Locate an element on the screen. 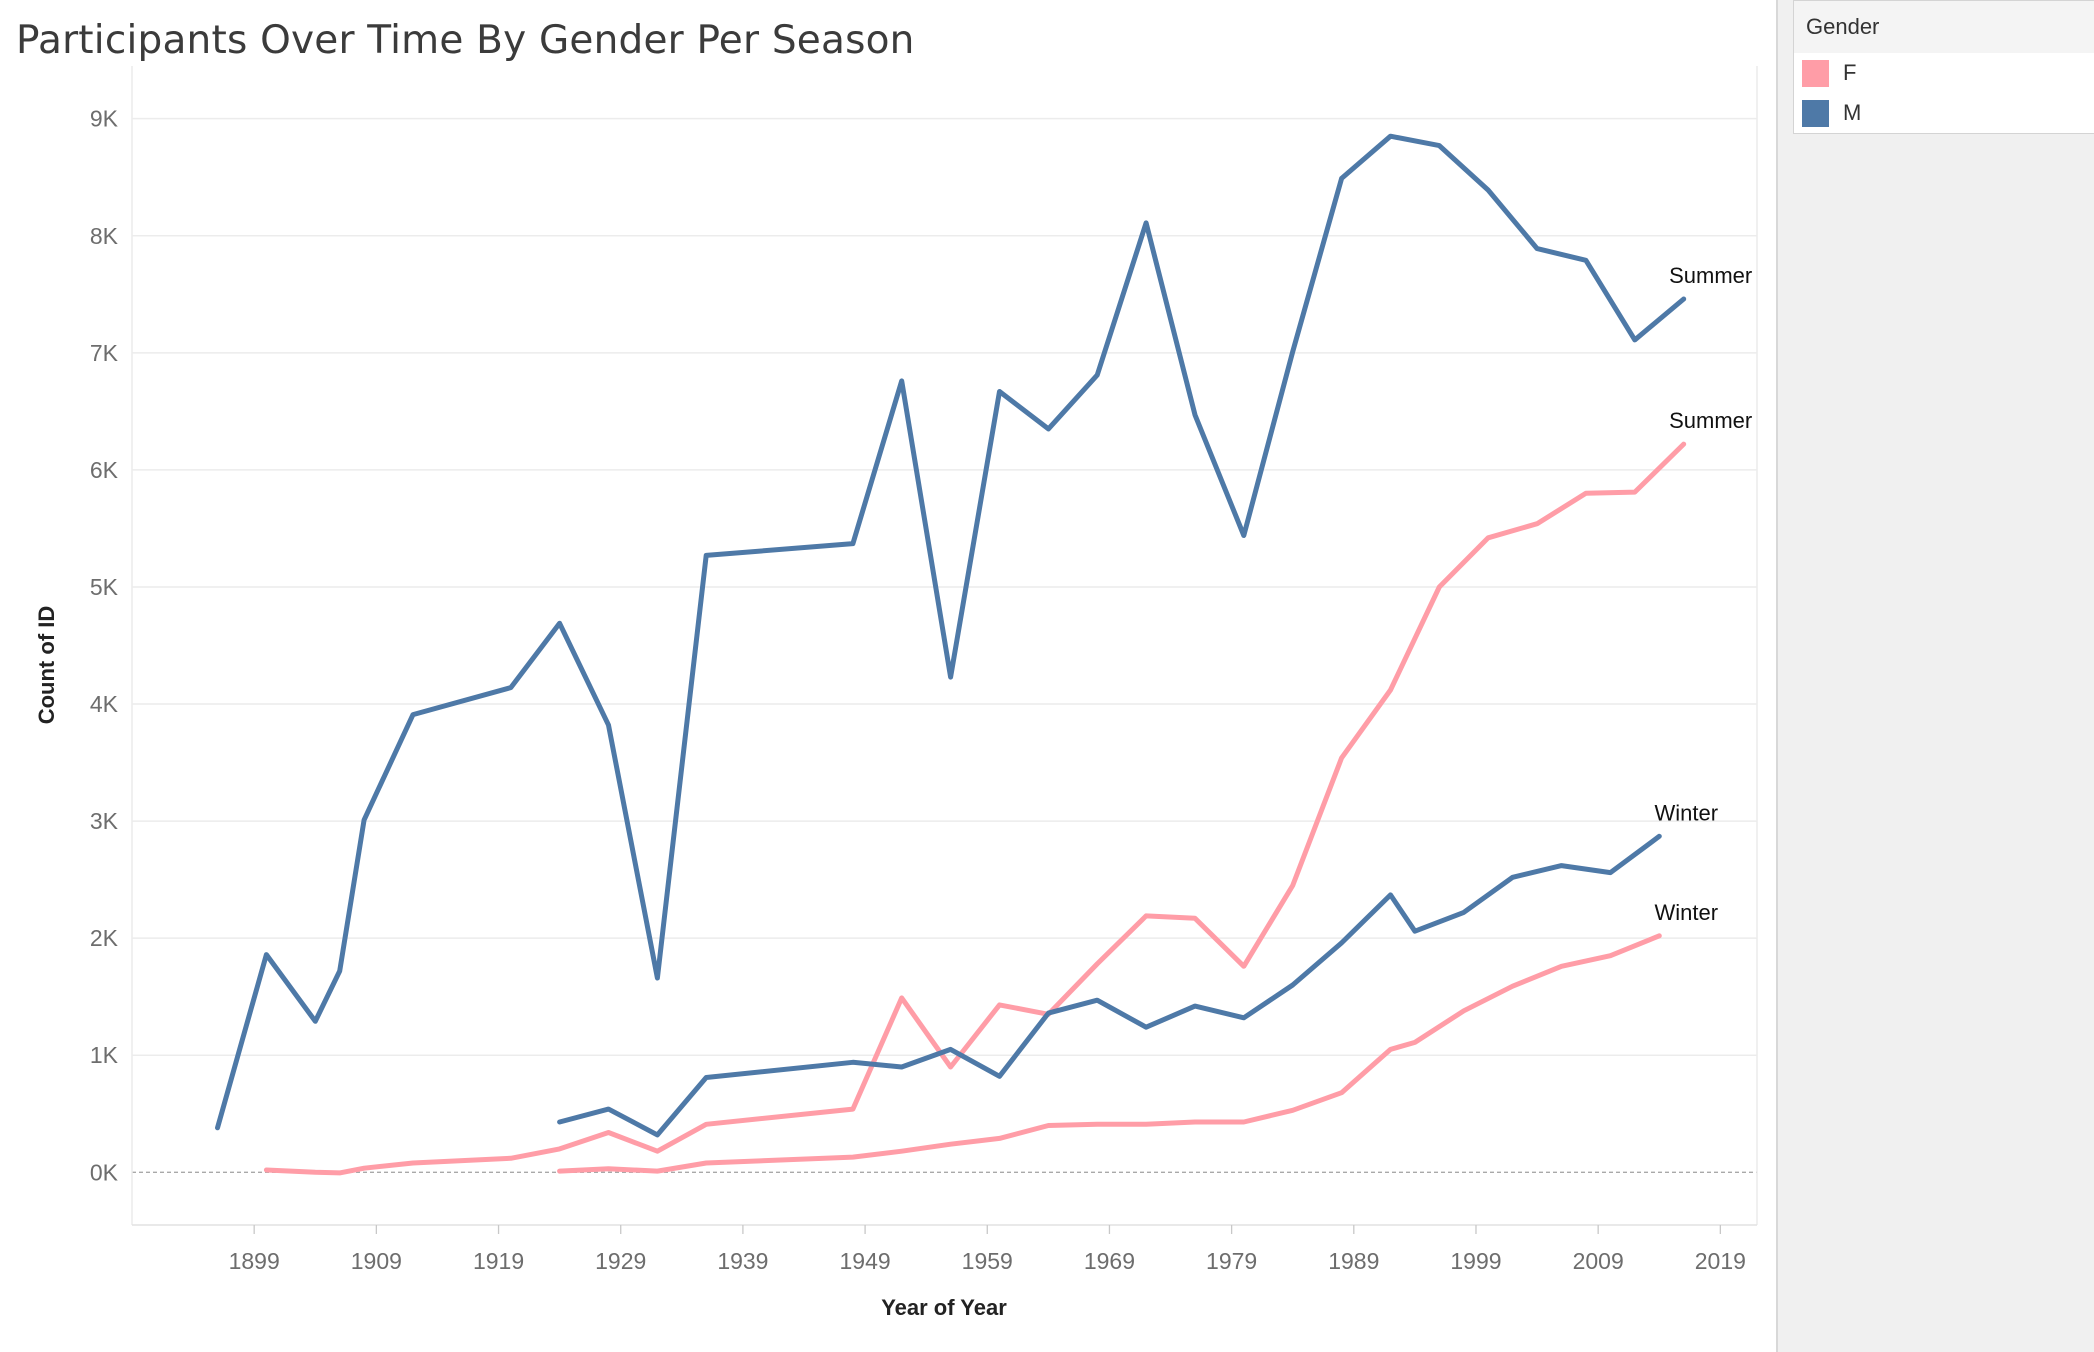  x-tick-label: 1999 is located at coordinates (1475, 1261).